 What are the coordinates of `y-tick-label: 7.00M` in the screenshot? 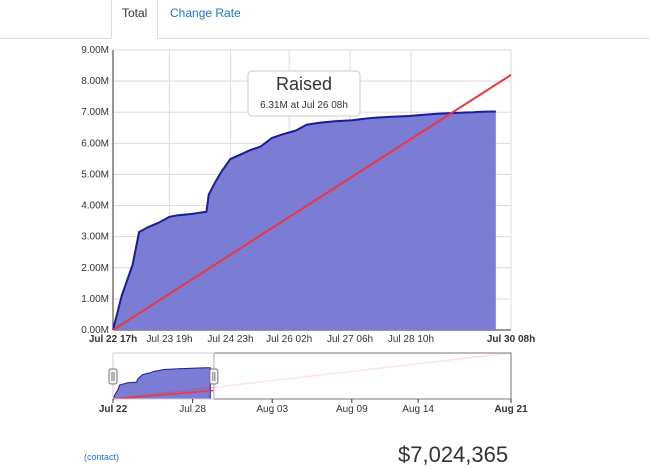 It's located at (95, 112).